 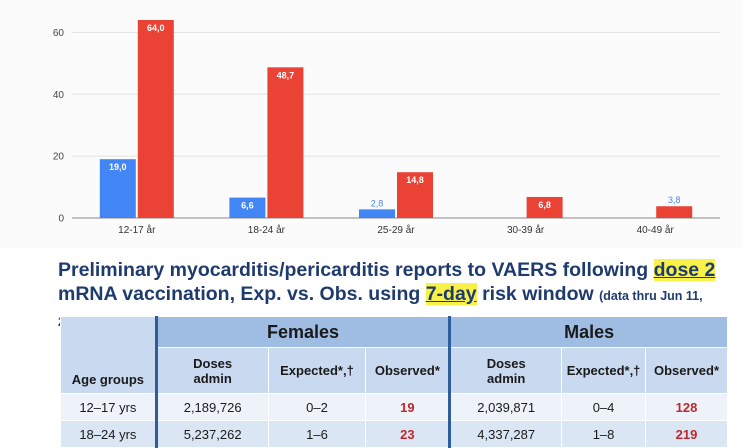 What do you see at coordinates (267, 230) in the screenshot?
I see `x-tick-label: 18-24 år` at bounding box center [267, 230].